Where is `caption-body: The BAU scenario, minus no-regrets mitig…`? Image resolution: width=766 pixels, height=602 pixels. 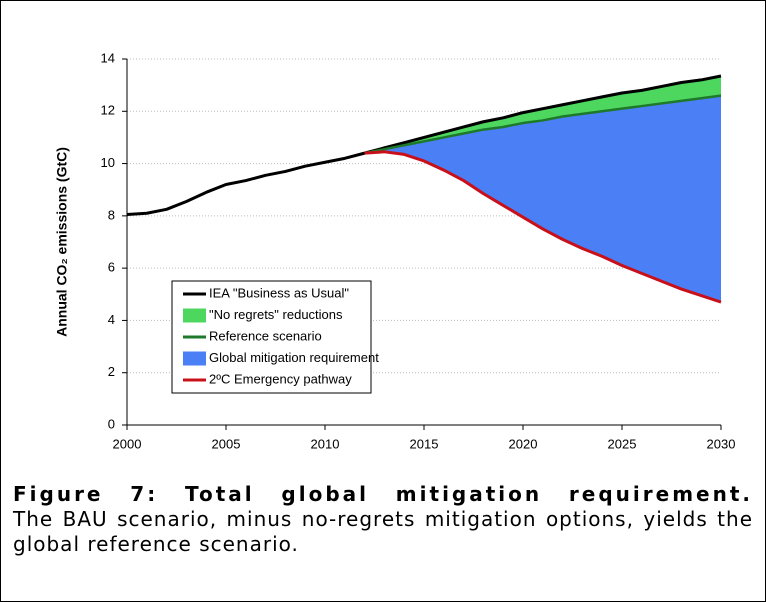
caption-body: The BAU scenario, minus no-regrets mitig… is located at coordinates (383, 531).